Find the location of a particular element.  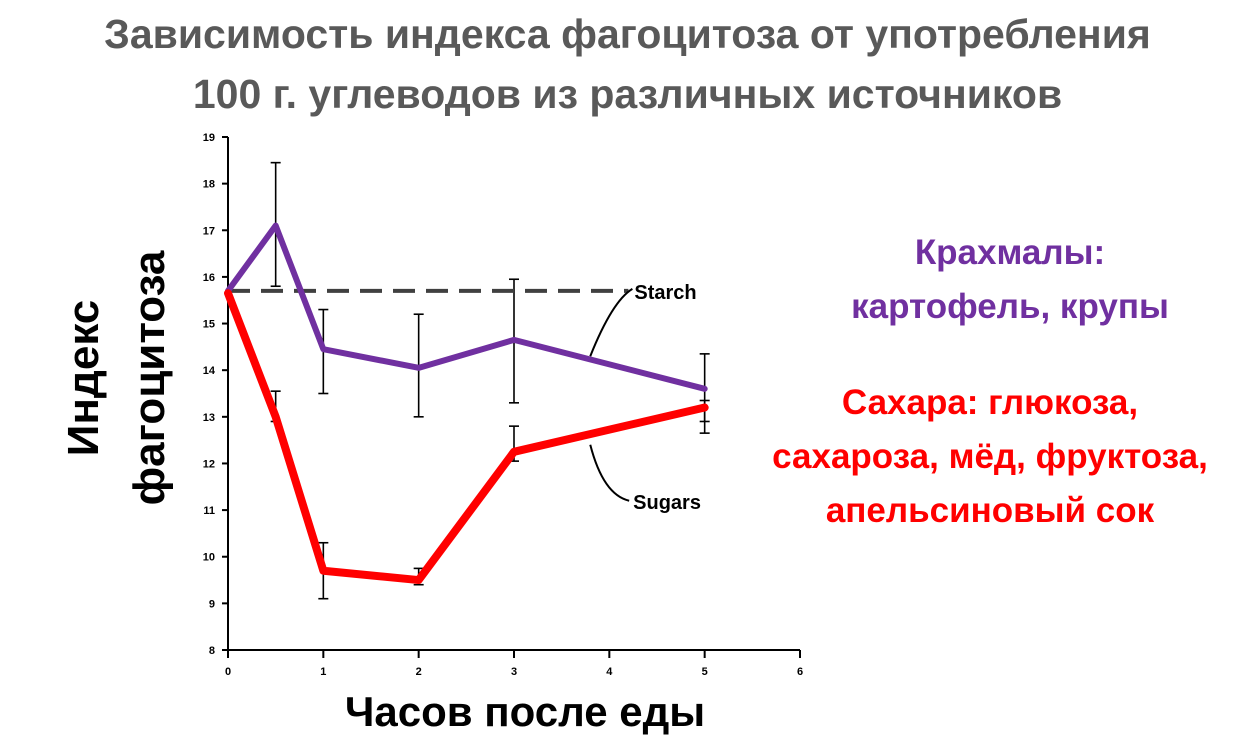

series-line-starch is located at coordinates (466, 307).